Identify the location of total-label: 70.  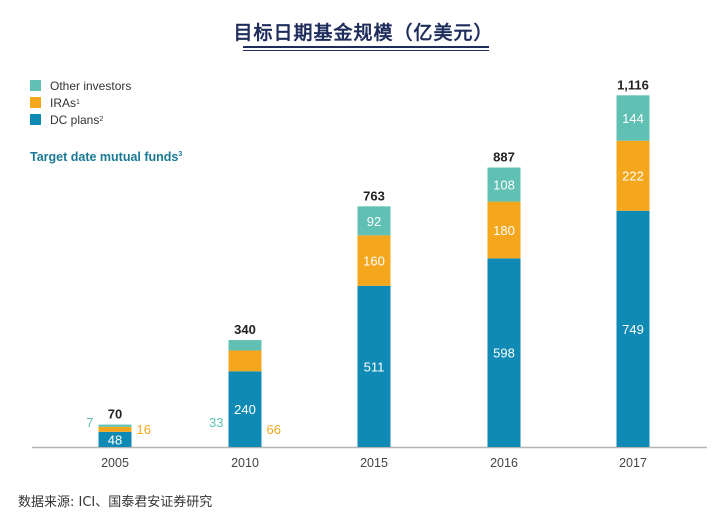
(115, 414).